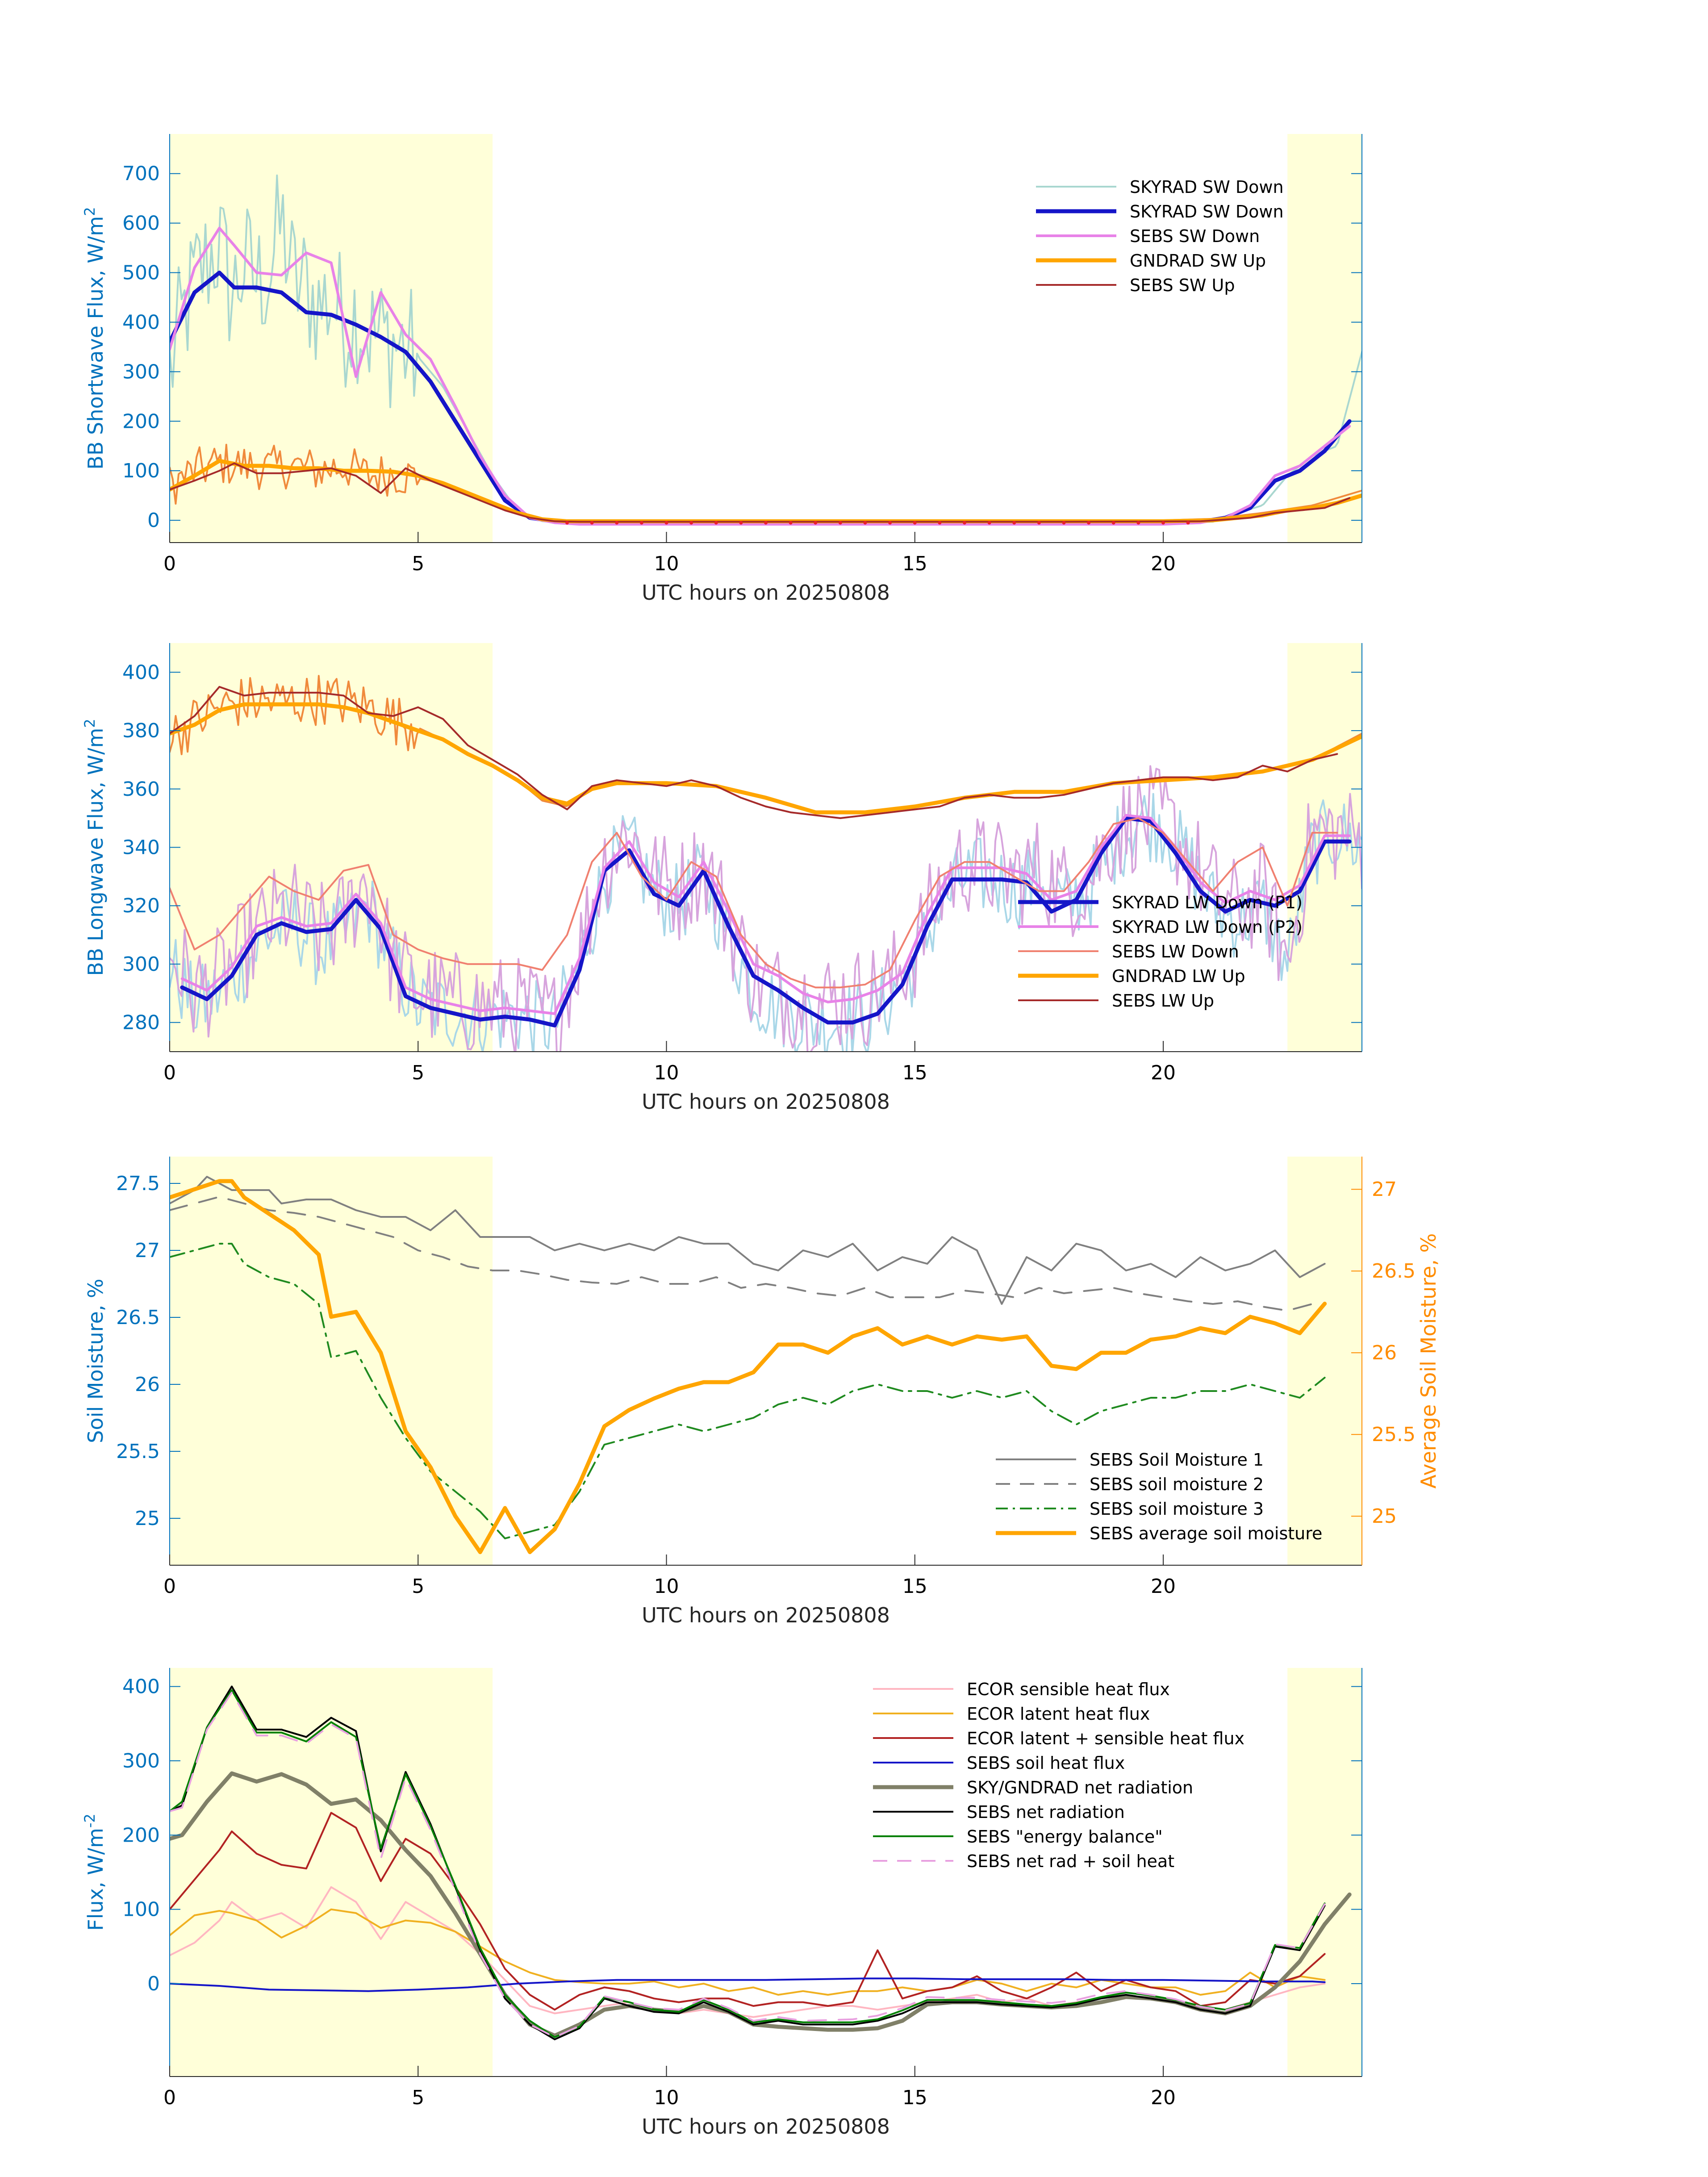 This screenshot has height=2177, width=1708. I want to click on longwave-legend-label: SEBS LW Down, so click(1175, 951).